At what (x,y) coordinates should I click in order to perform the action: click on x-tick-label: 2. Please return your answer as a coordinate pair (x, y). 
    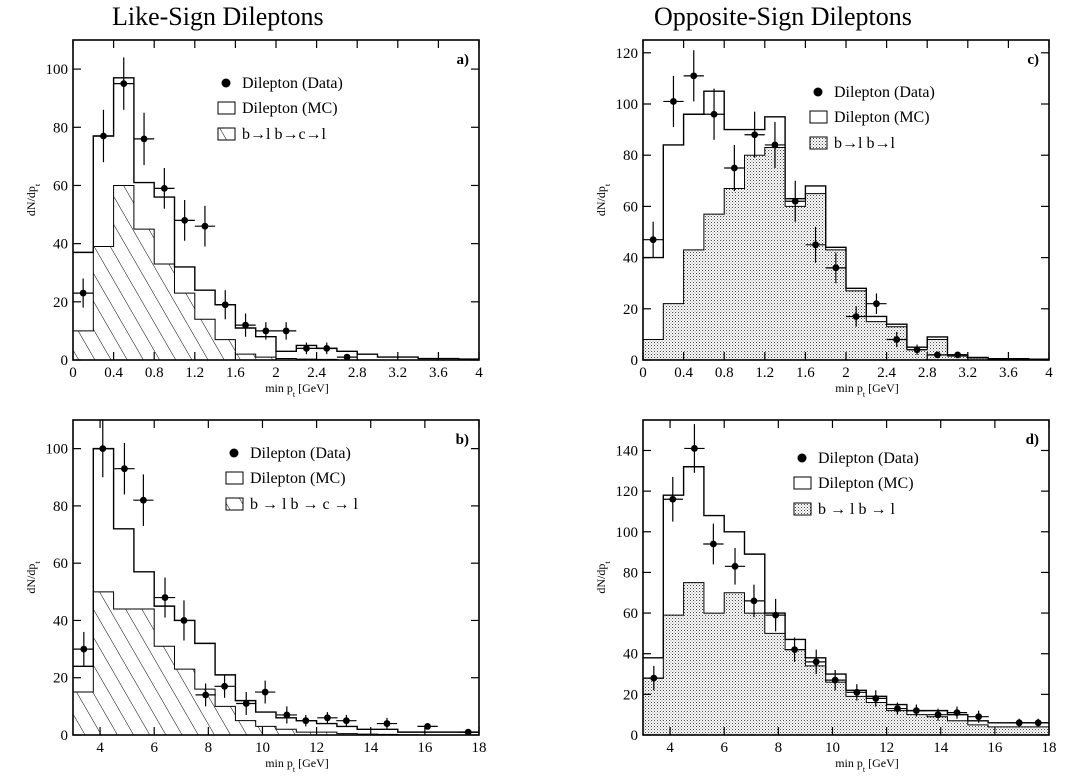
    Looking at the image, I should click on (846, 373).